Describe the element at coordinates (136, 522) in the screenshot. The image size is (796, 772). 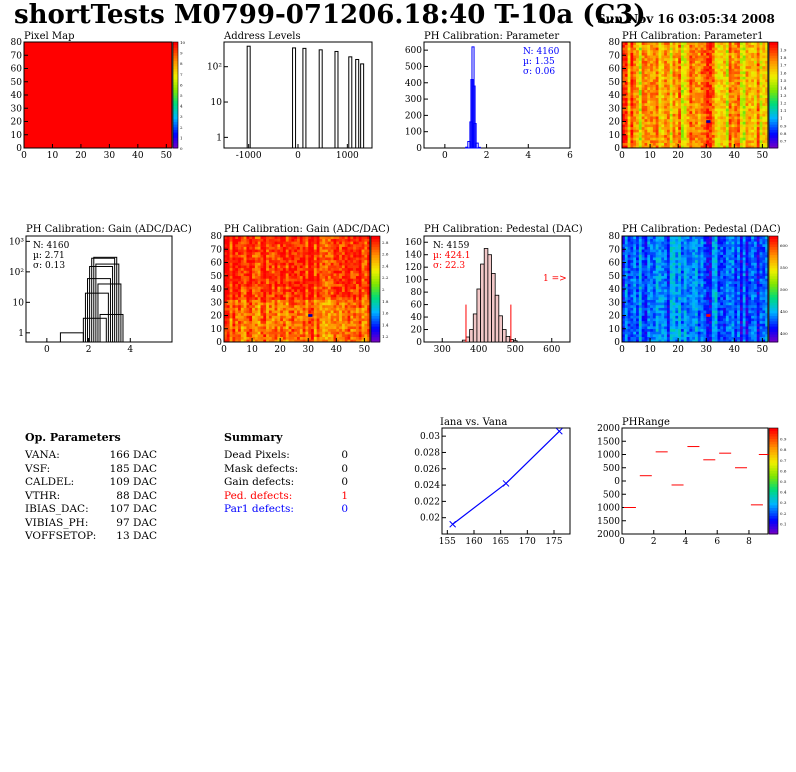
I see `op-param-value: 97 DAC` at that location.